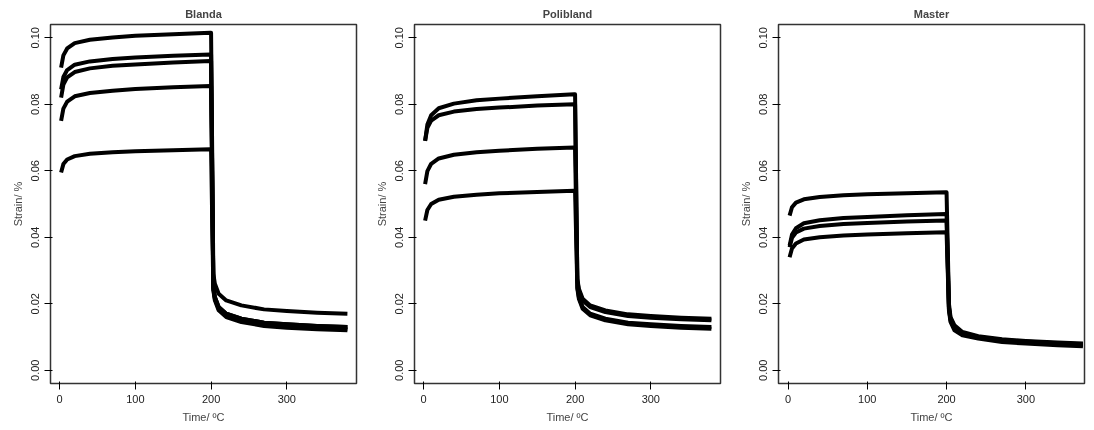 Image resolution: width=1094 pixels, height=430 pixels. I want to click on chart-title: Master, so click(931, 13).